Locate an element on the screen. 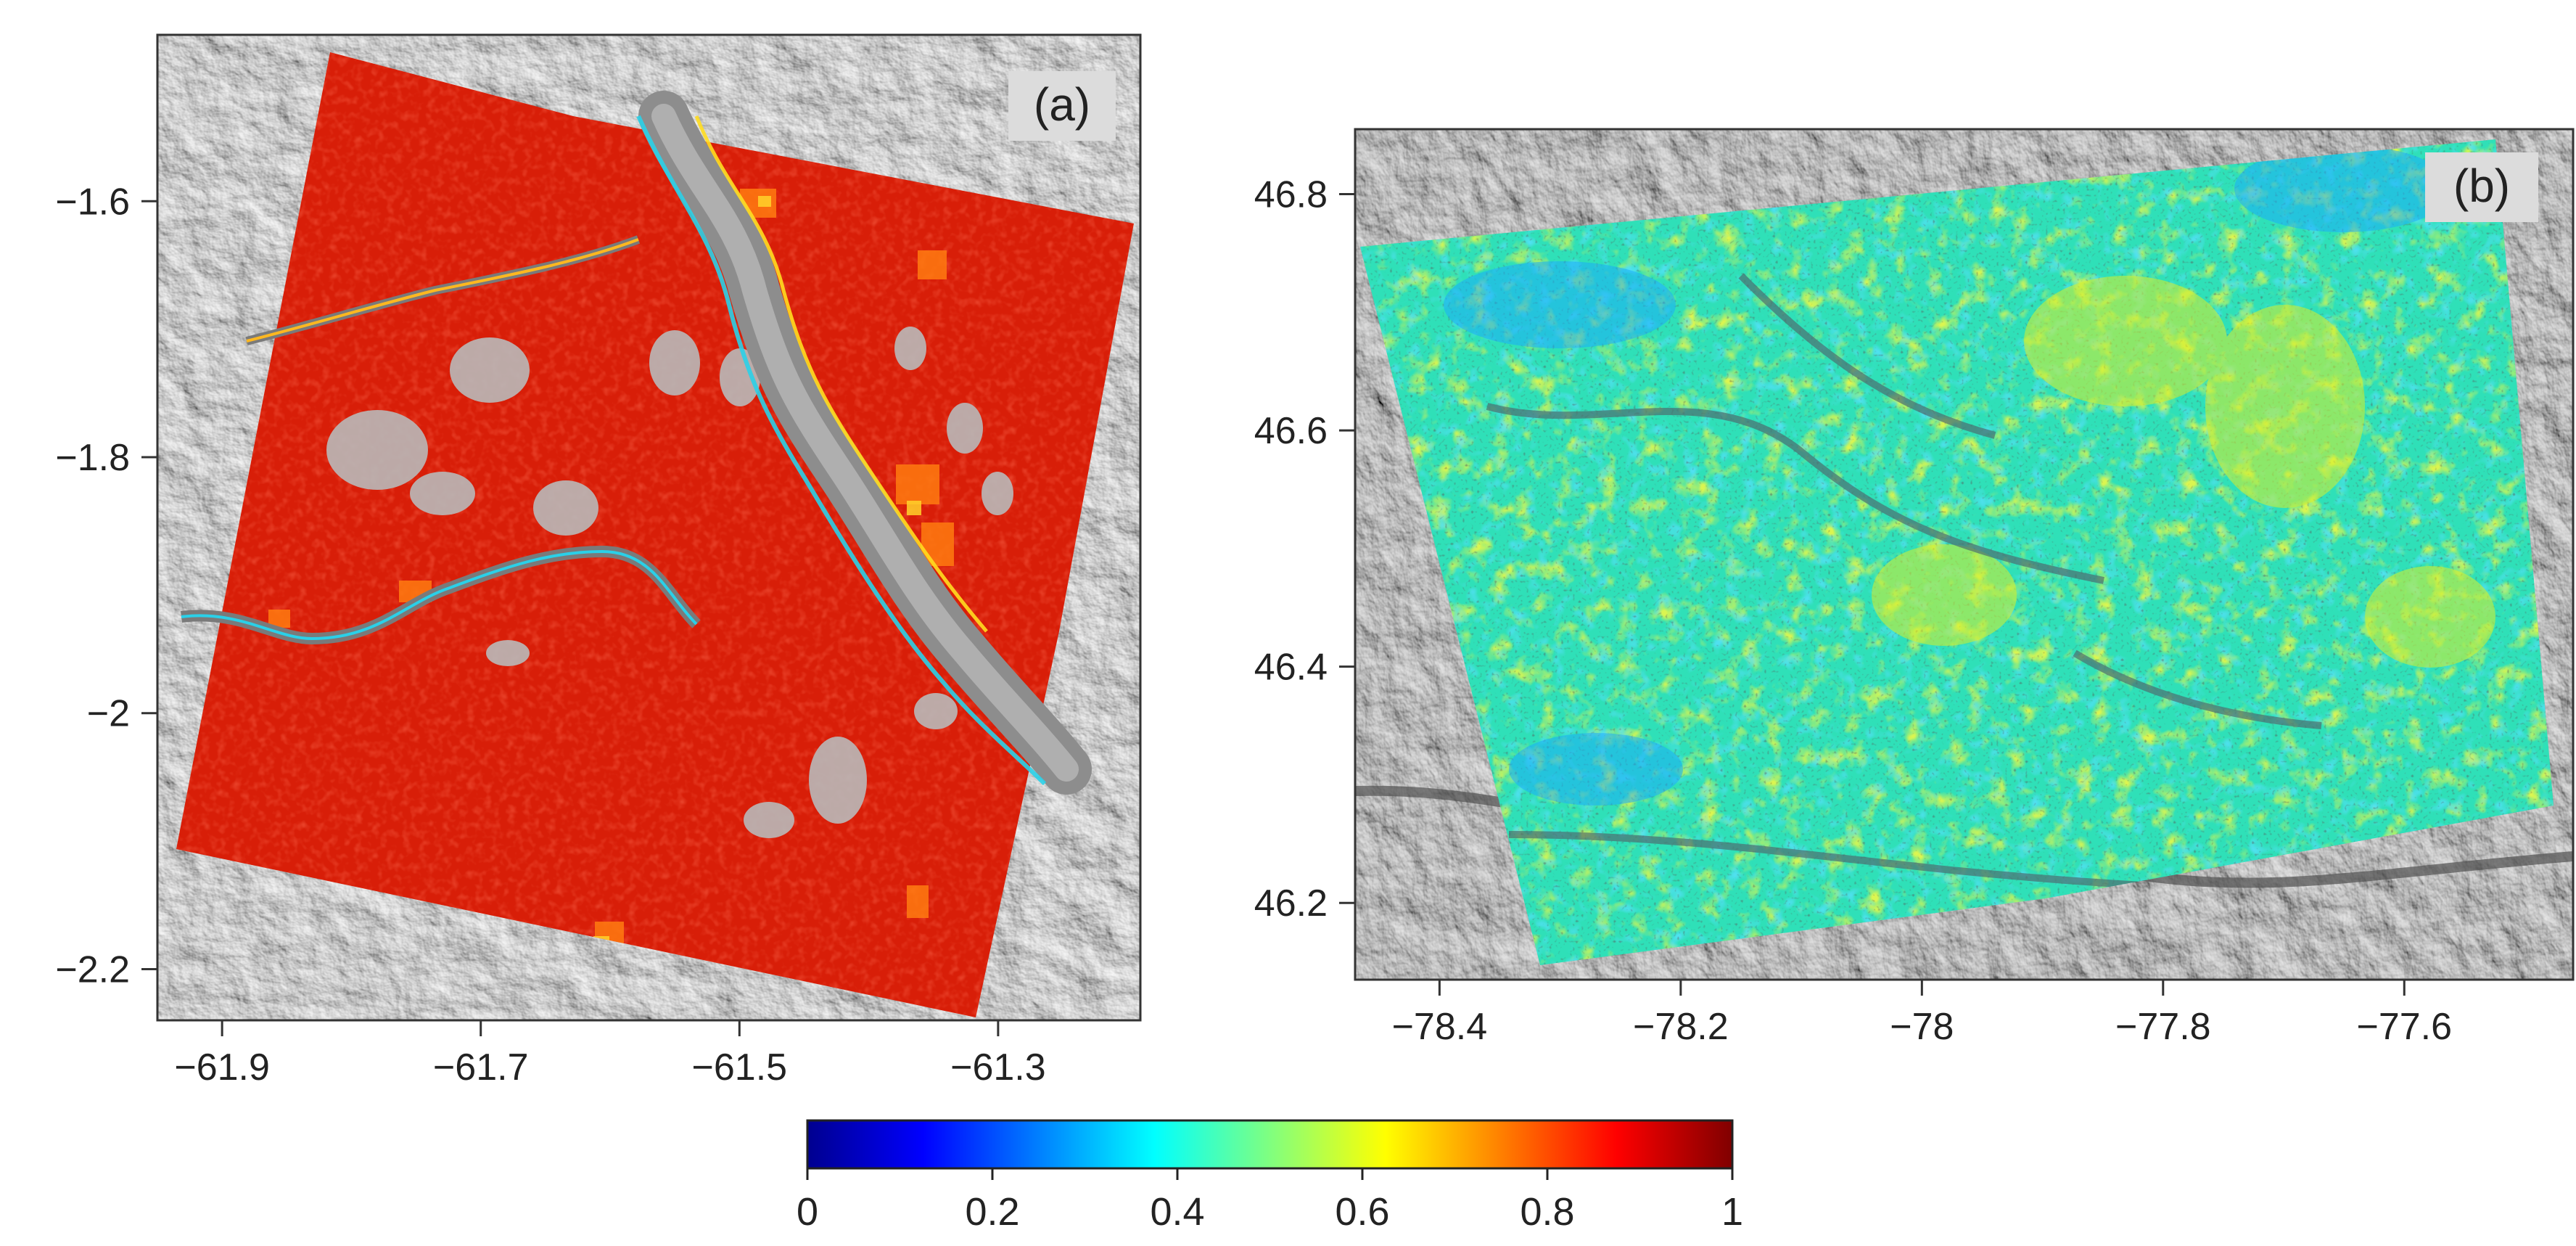 This screenshot has width=2576, height=1246. panel-label-a: (a) is located at coordinates (1062, 104).